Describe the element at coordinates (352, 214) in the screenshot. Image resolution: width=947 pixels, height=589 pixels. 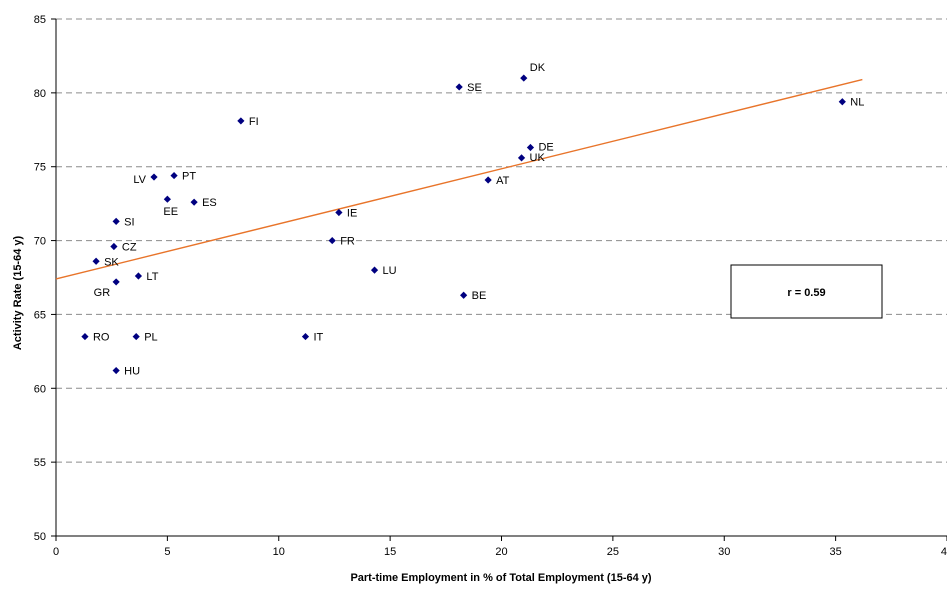
I see `point-label-ie: IE` at that location.